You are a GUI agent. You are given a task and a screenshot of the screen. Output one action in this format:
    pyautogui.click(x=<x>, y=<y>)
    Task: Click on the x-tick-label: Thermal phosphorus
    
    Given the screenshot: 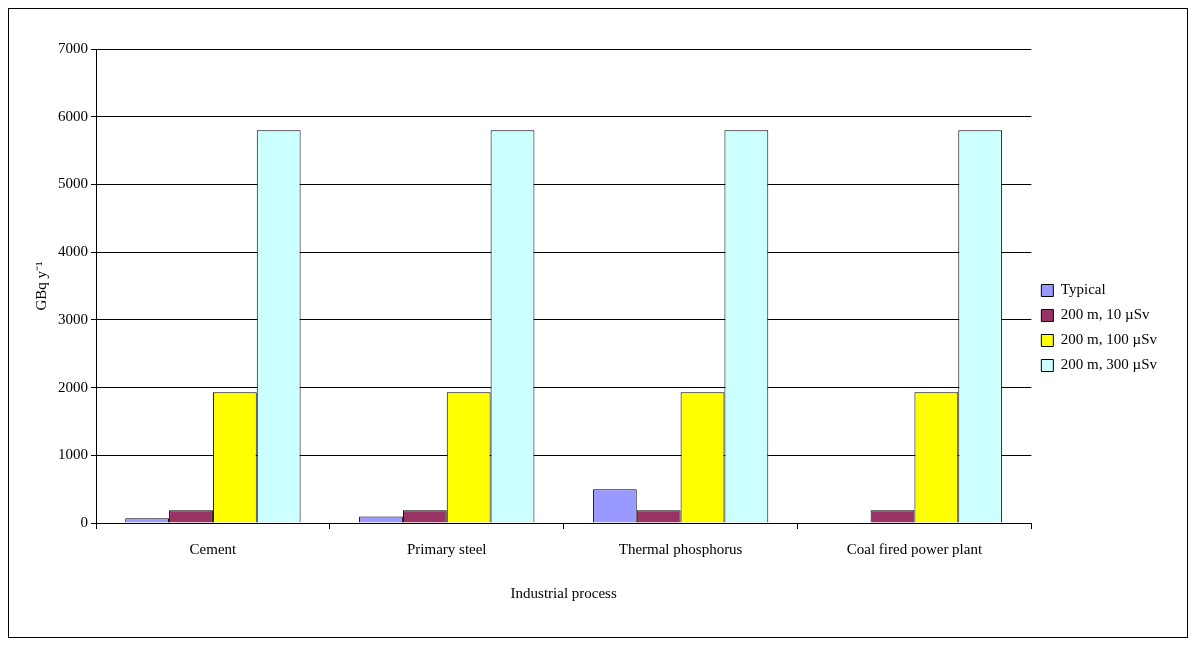 What is the action you would take?
    pyautogui.click(x=680, y=548)
    